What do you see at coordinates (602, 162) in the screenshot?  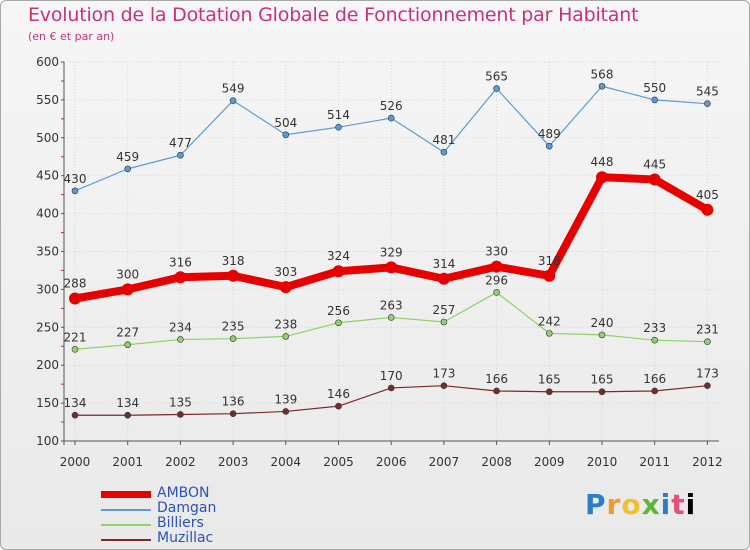 I see `data-label-ambon: 448` at bounding box center [602, 162].